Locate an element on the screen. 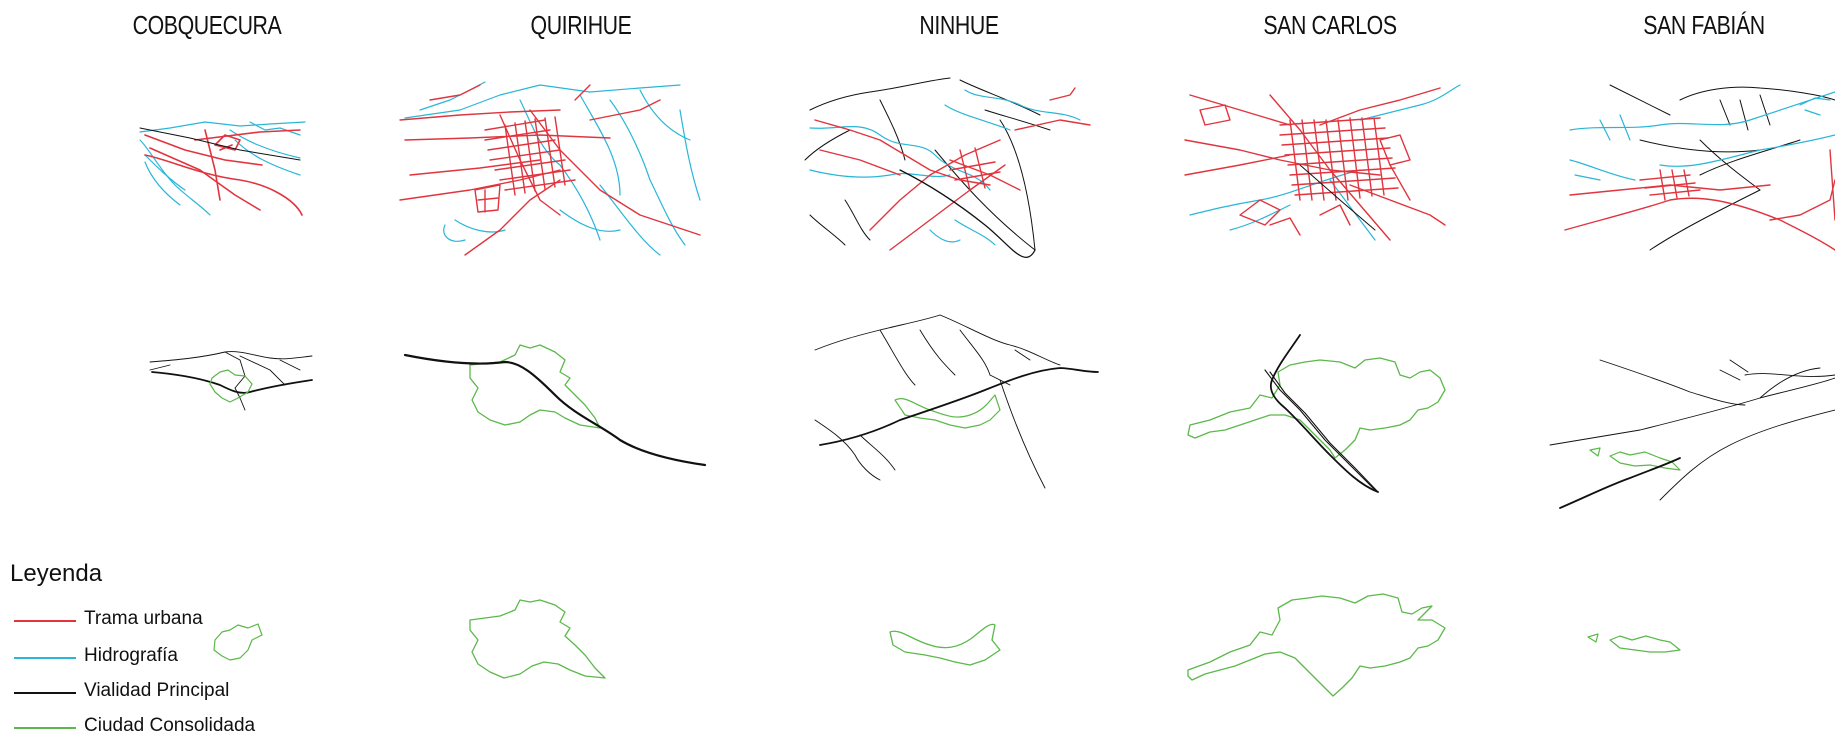 The height and width of the screenshot is (739, 1835). map-san-carlos-city is located at coordinates (1316, 645).